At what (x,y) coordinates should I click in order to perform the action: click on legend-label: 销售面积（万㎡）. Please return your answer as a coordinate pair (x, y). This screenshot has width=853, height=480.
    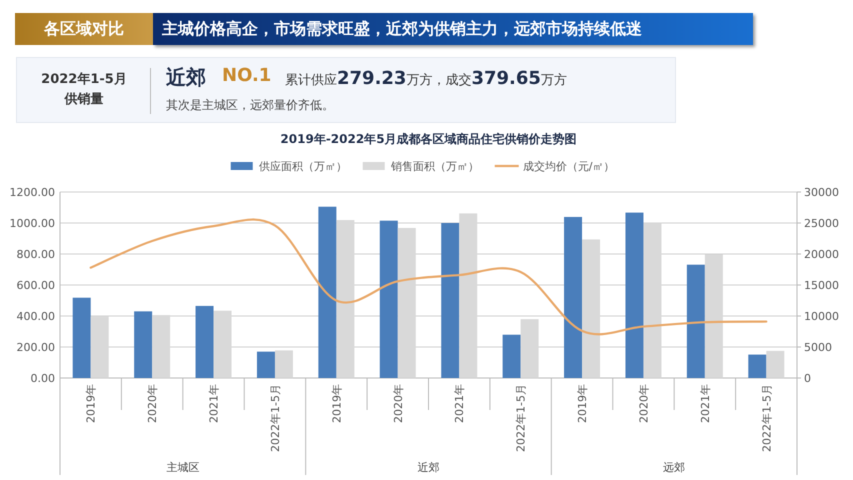
    Looking at the image, I should click on (434, 166).